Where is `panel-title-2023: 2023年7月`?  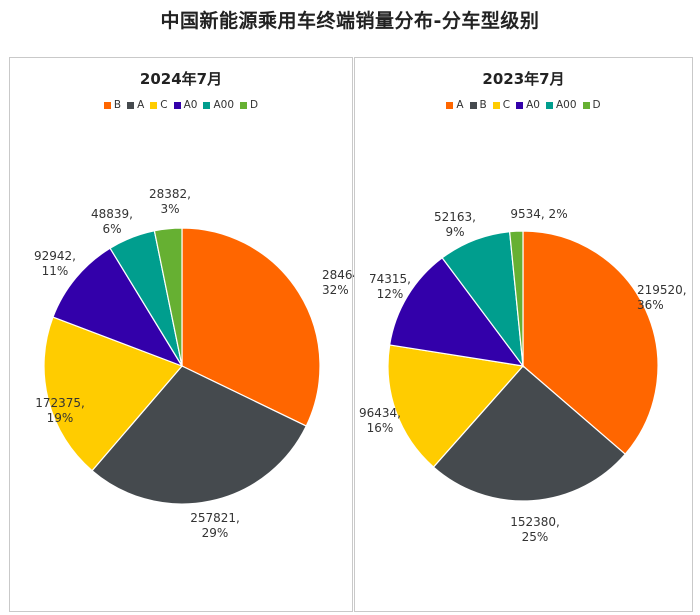
panel-title-2023: 2023年7月 is located at coordinates (523, 79).